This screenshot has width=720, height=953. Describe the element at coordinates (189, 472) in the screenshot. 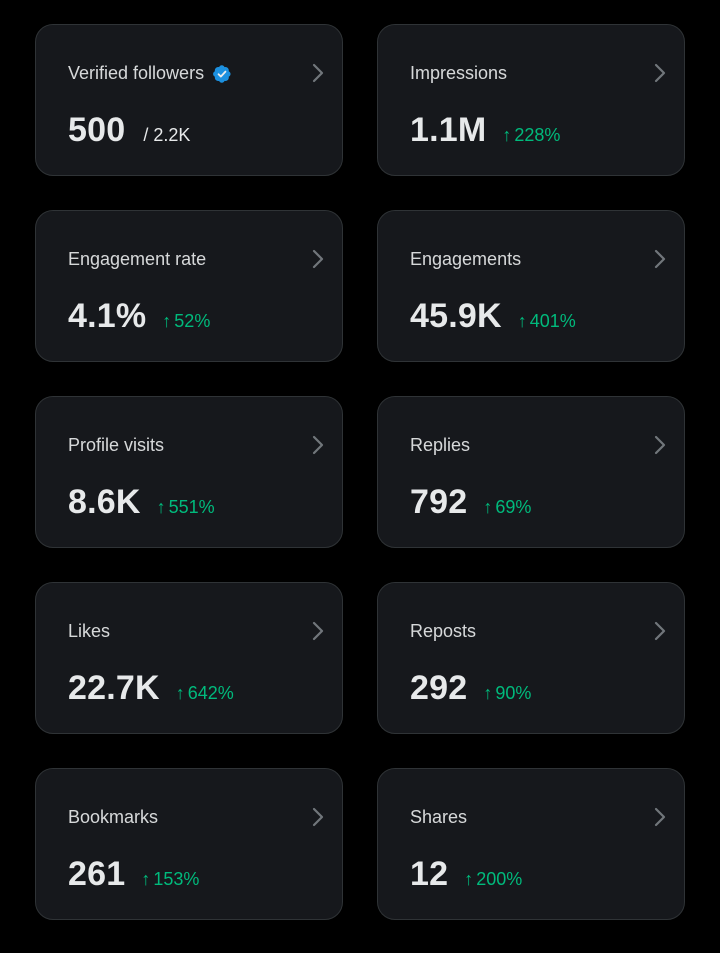

I see `profile-visits-card: Profile visits 8.6K ↑ 551%` at that location.